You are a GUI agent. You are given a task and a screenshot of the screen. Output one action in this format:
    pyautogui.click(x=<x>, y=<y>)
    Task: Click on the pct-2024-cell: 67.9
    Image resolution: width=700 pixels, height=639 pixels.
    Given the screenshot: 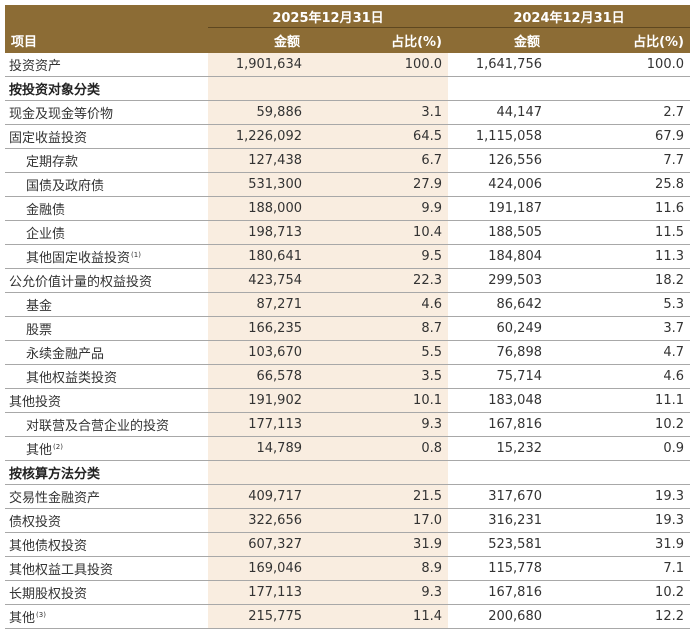 What is the action you would take?
    pyautogui.click(x=630, y=136)
    